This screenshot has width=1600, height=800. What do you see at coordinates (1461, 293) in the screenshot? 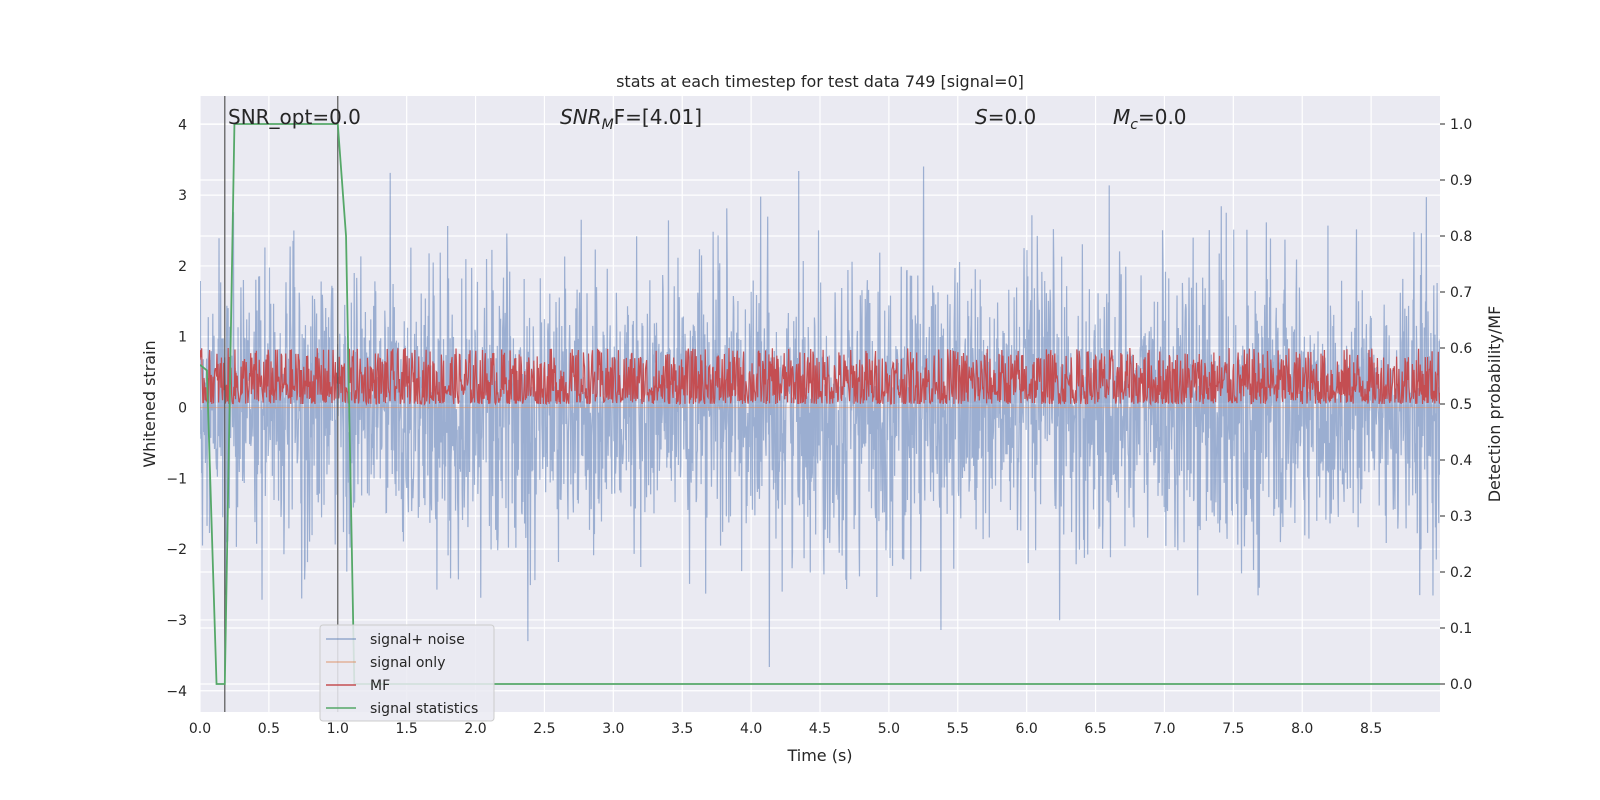
I see `y-right-tick-label: 0.7` at bounding box center [1461, 293].